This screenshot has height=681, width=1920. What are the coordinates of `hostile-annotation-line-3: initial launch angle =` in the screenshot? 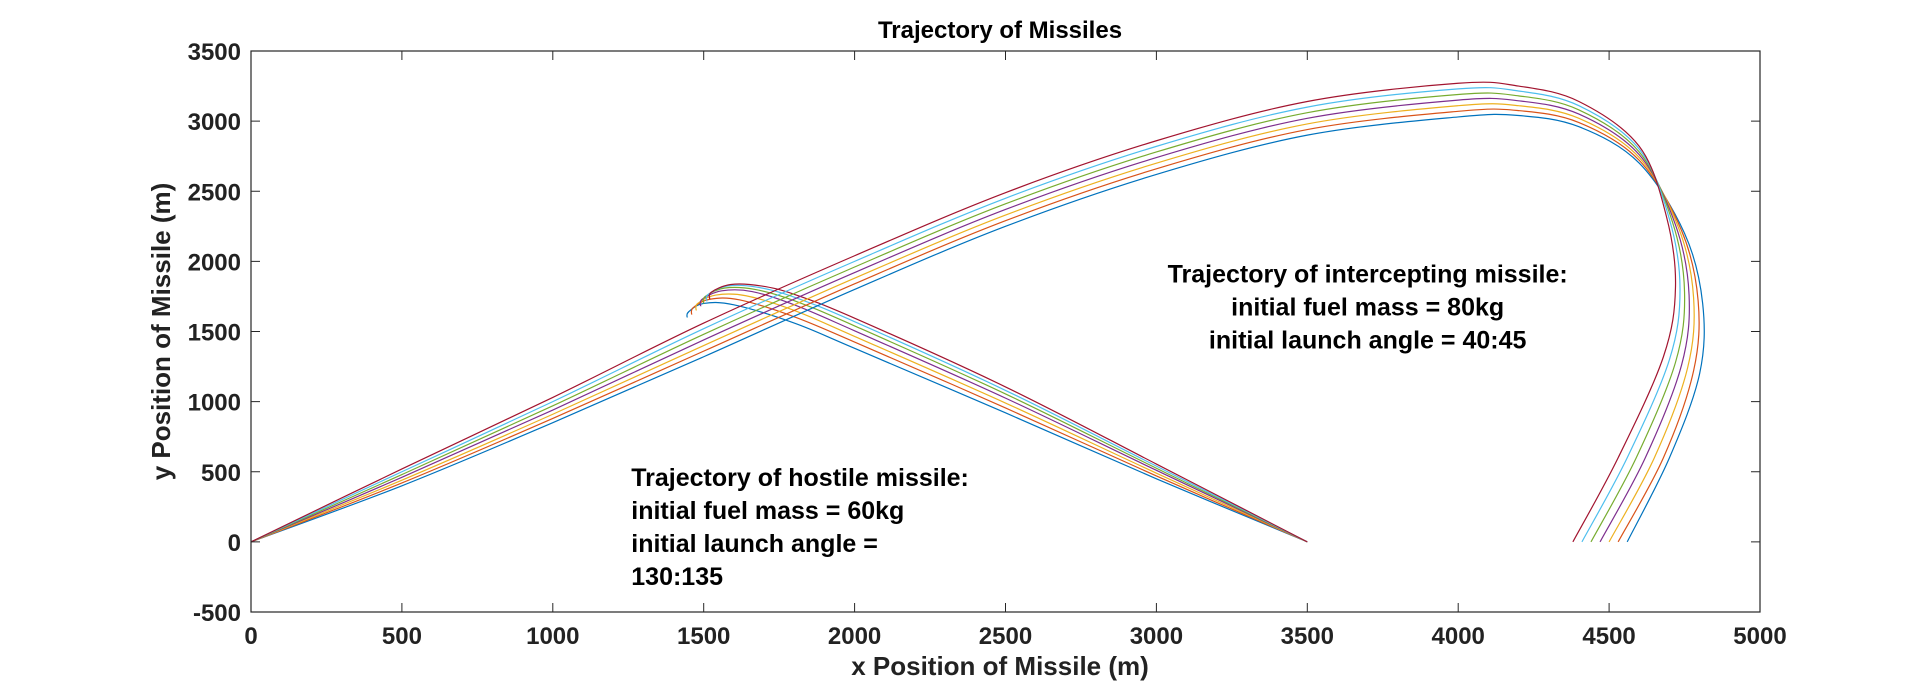 It's located at (754, 544).